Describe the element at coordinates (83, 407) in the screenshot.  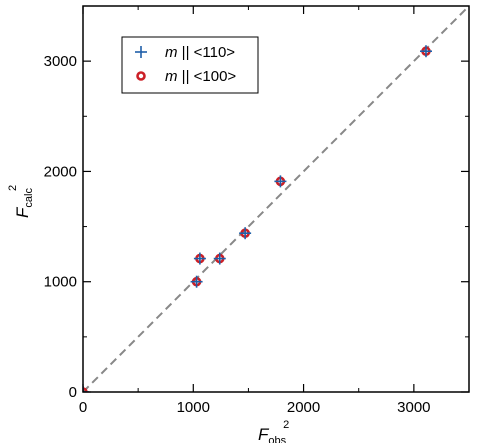
I see `x-tick-label: 0` at that location.